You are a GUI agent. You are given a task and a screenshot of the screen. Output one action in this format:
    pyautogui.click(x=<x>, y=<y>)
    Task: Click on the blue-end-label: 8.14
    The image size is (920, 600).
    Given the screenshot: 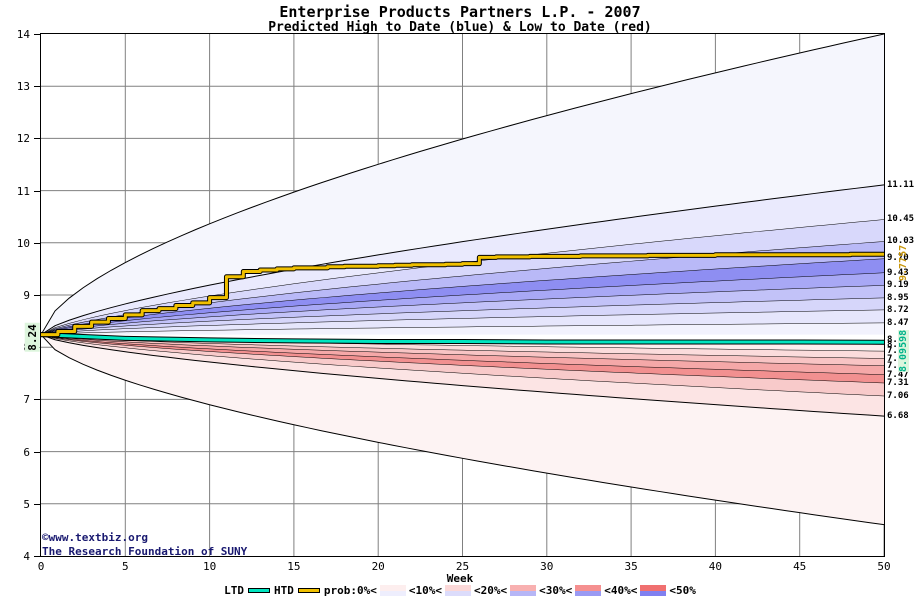 What is the action you would take?
    pyautogui.click(x=898, y=340)
    